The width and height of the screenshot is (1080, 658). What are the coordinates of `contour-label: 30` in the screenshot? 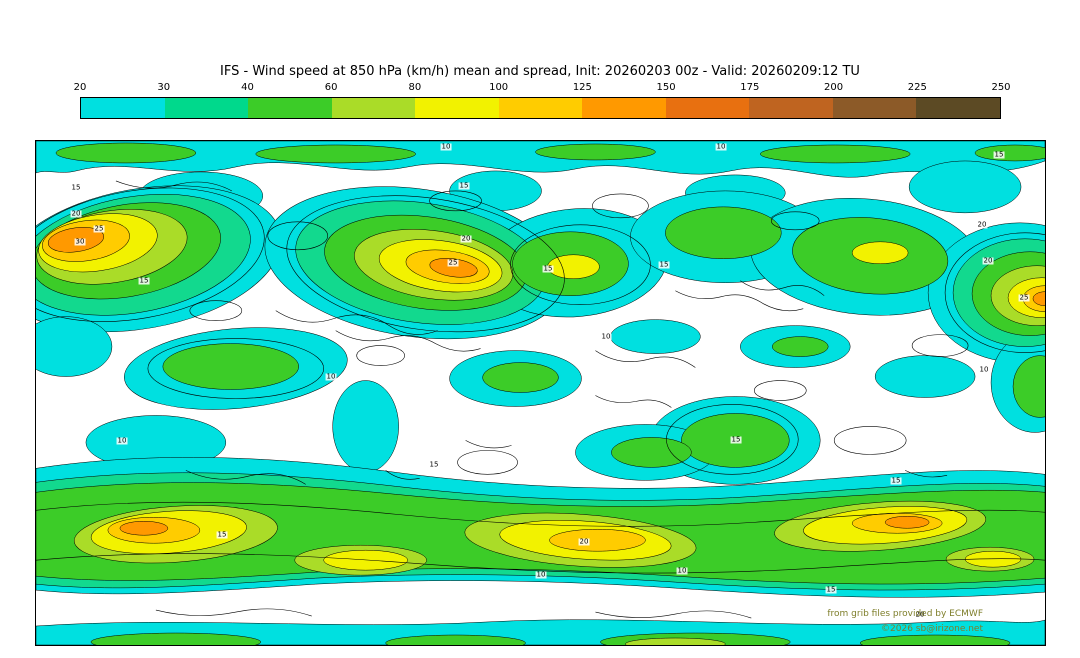 It's located at (80, 241).